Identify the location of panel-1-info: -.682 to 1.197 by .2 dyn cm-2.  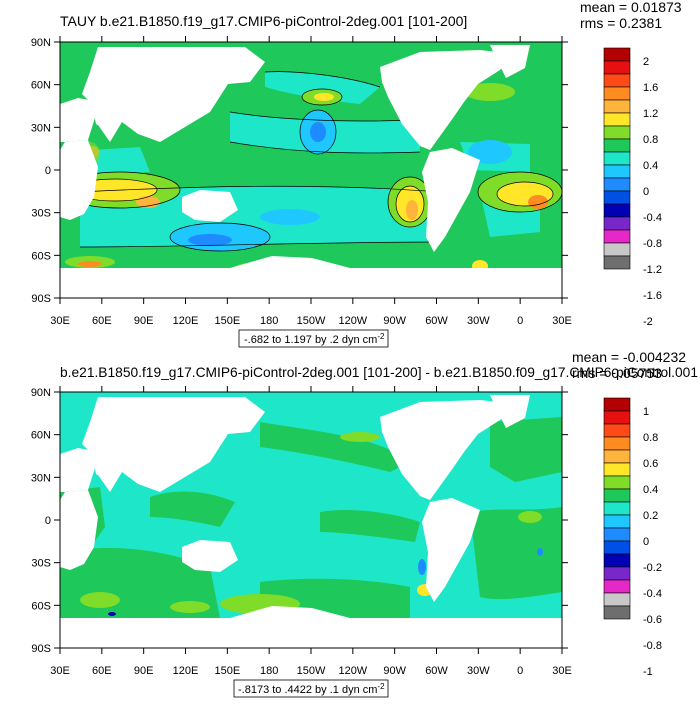
(314, 339).